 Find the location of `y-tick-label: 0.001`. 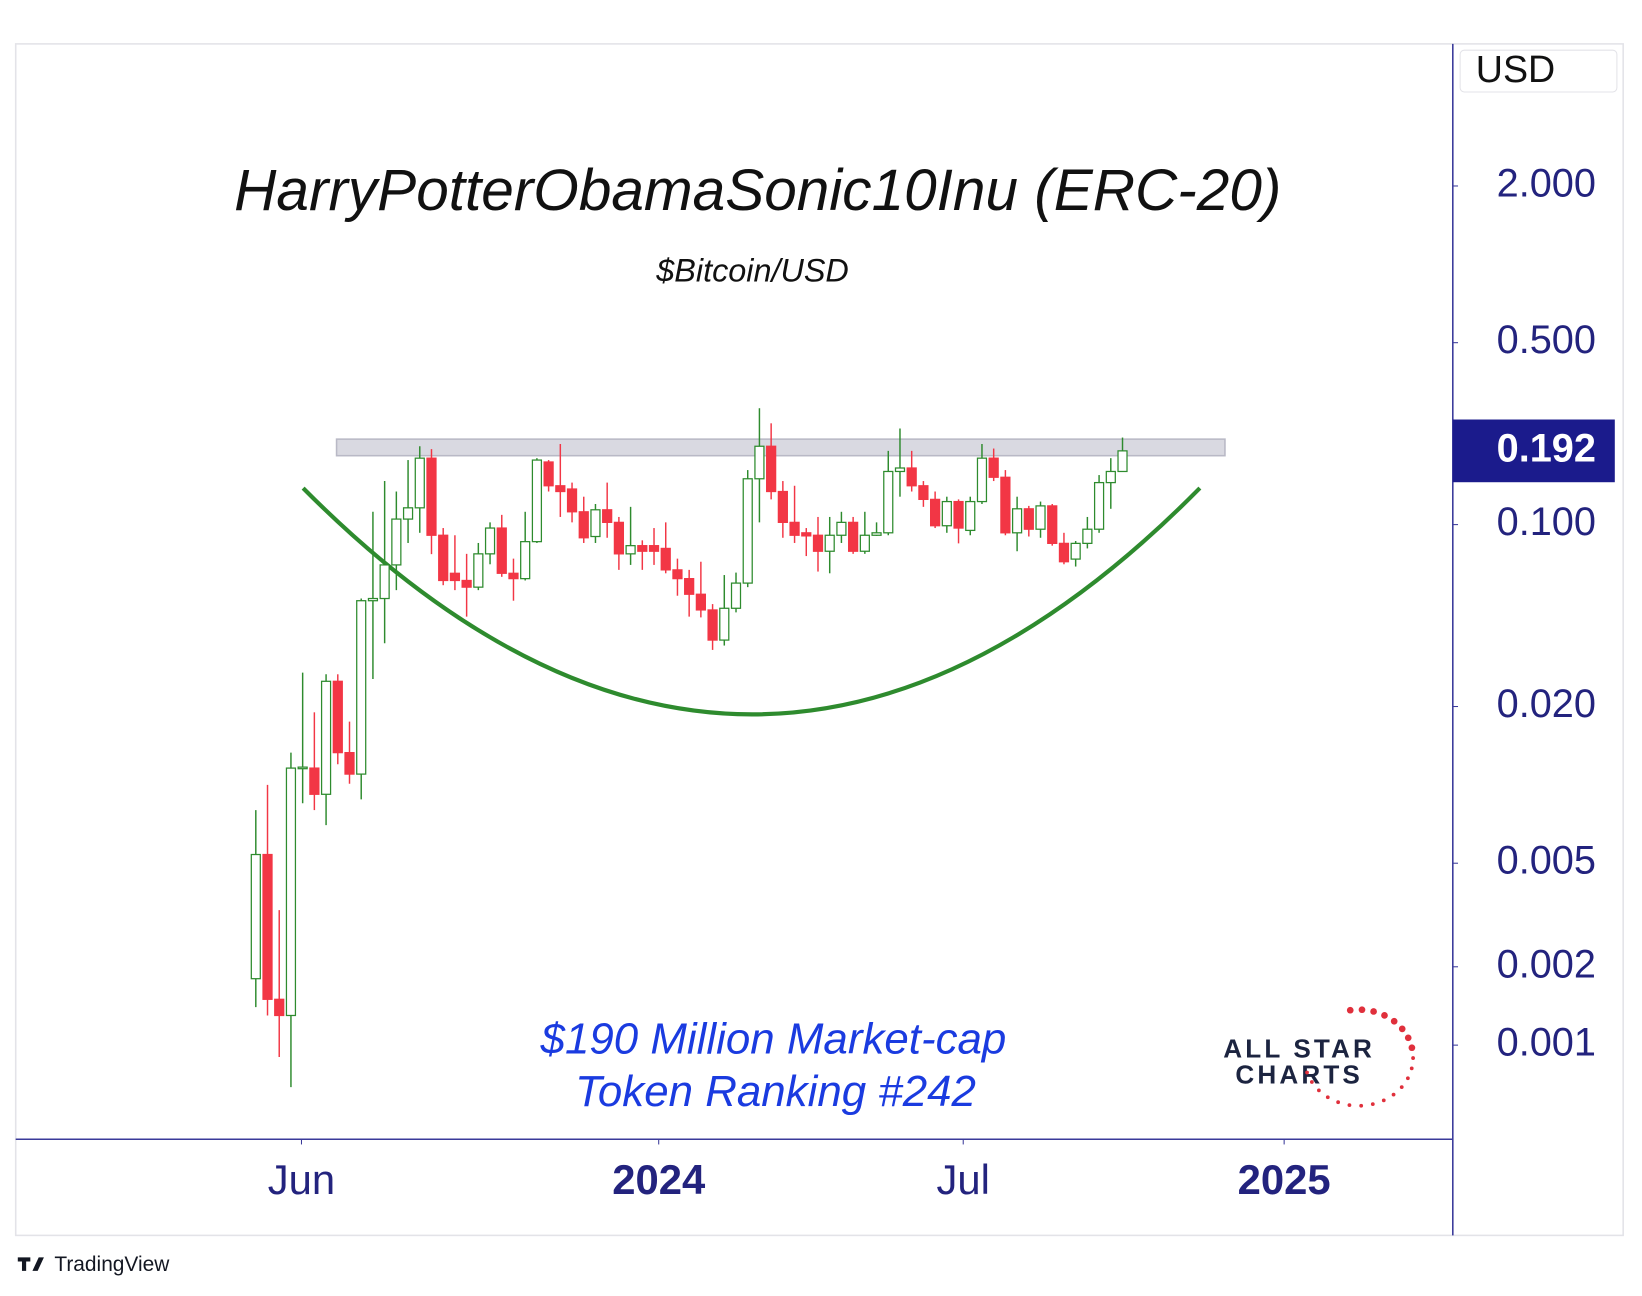

y-tick-label: 0.001 is located at coordinates (1546, 1043).